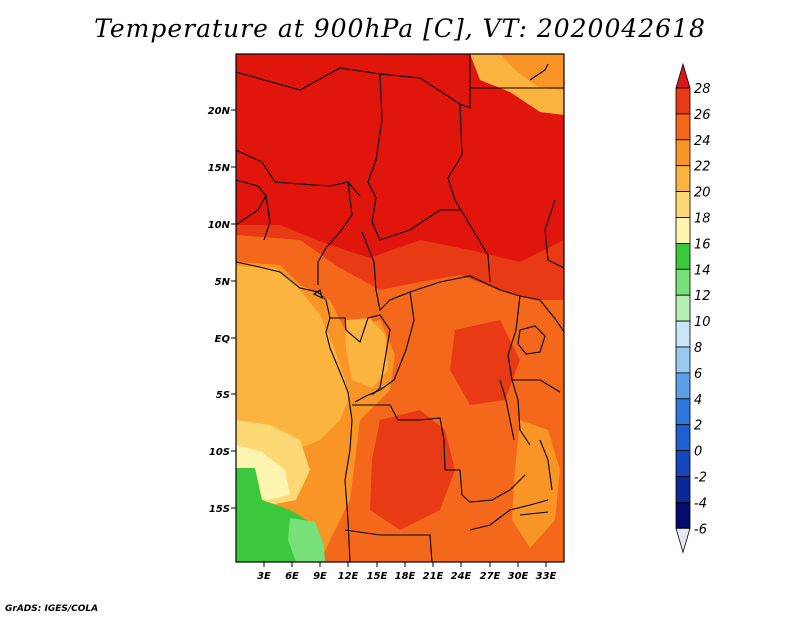 The height and width of the screenshot is (618, 800). I want to click on lat-label: EQ, so click(223, 339).